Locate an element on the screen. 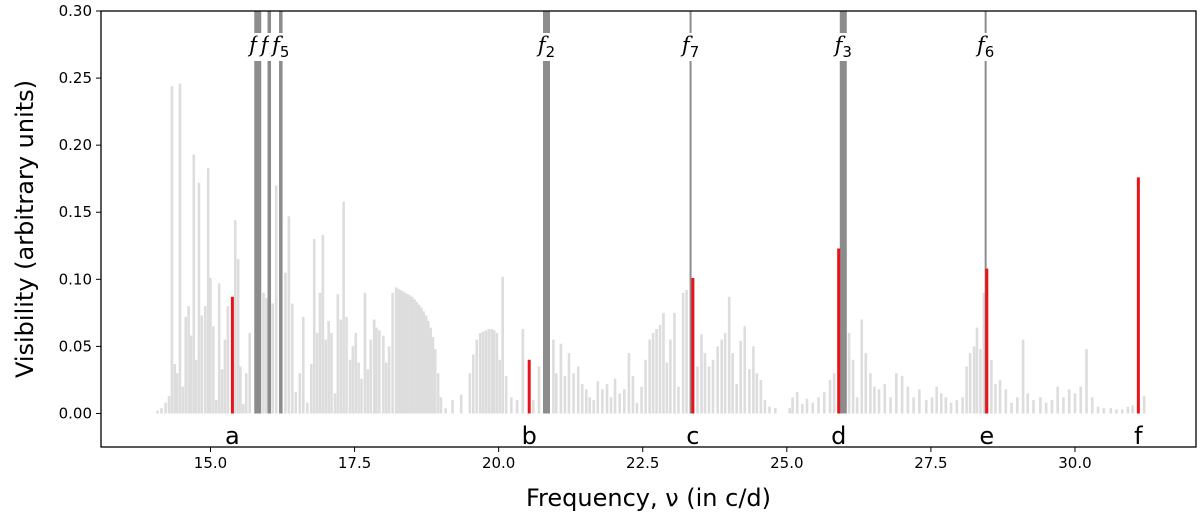 The image size is (1200, 521). y-tick-label: 0.05 is located at coordinates (75, 346).